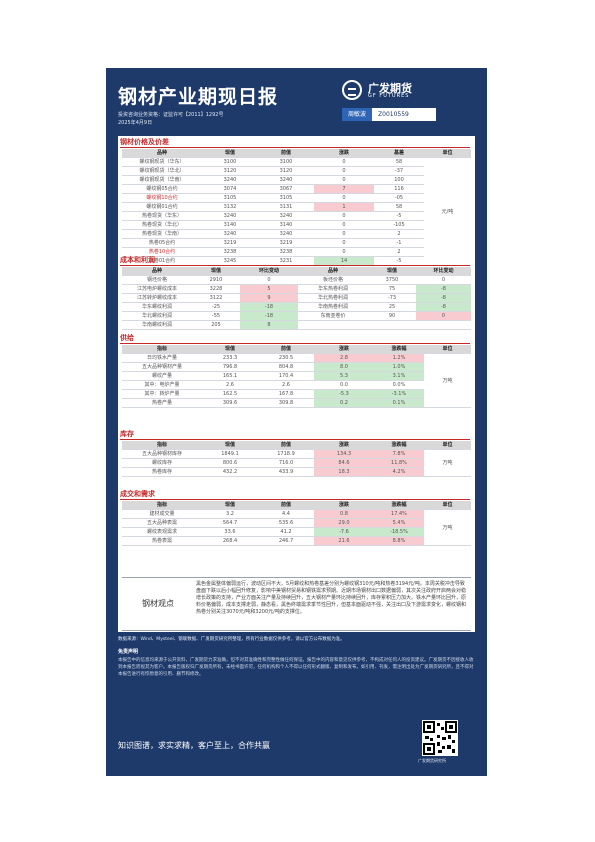 This screenshot has width=595, height=842. I want to click on row-label: 板坯价格, so click(333, 280).